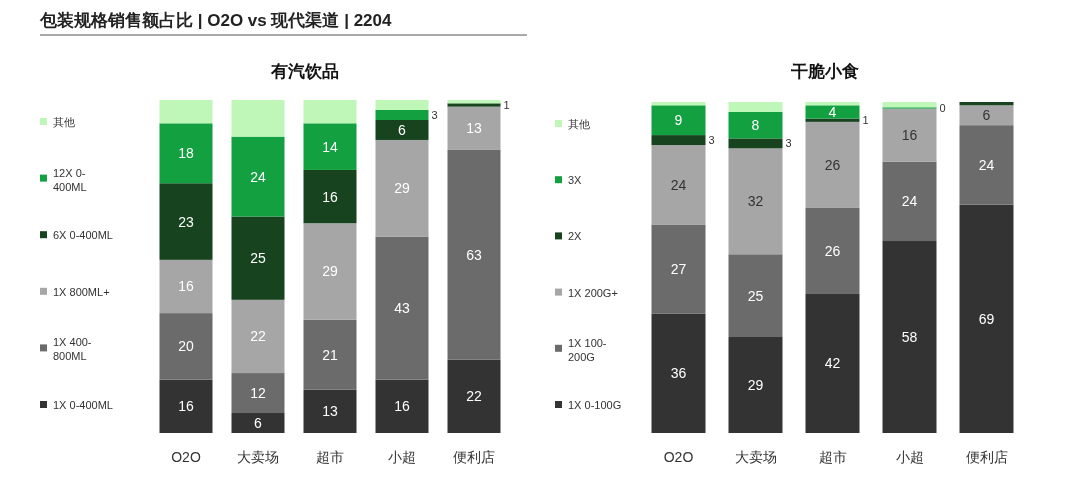 Image resolution: width=1080 pixels, height=489 pixels. What do you see at coordinates (186, 346) in the screenshot?
I see `data-label: 20` at bounding box center [186, 346].